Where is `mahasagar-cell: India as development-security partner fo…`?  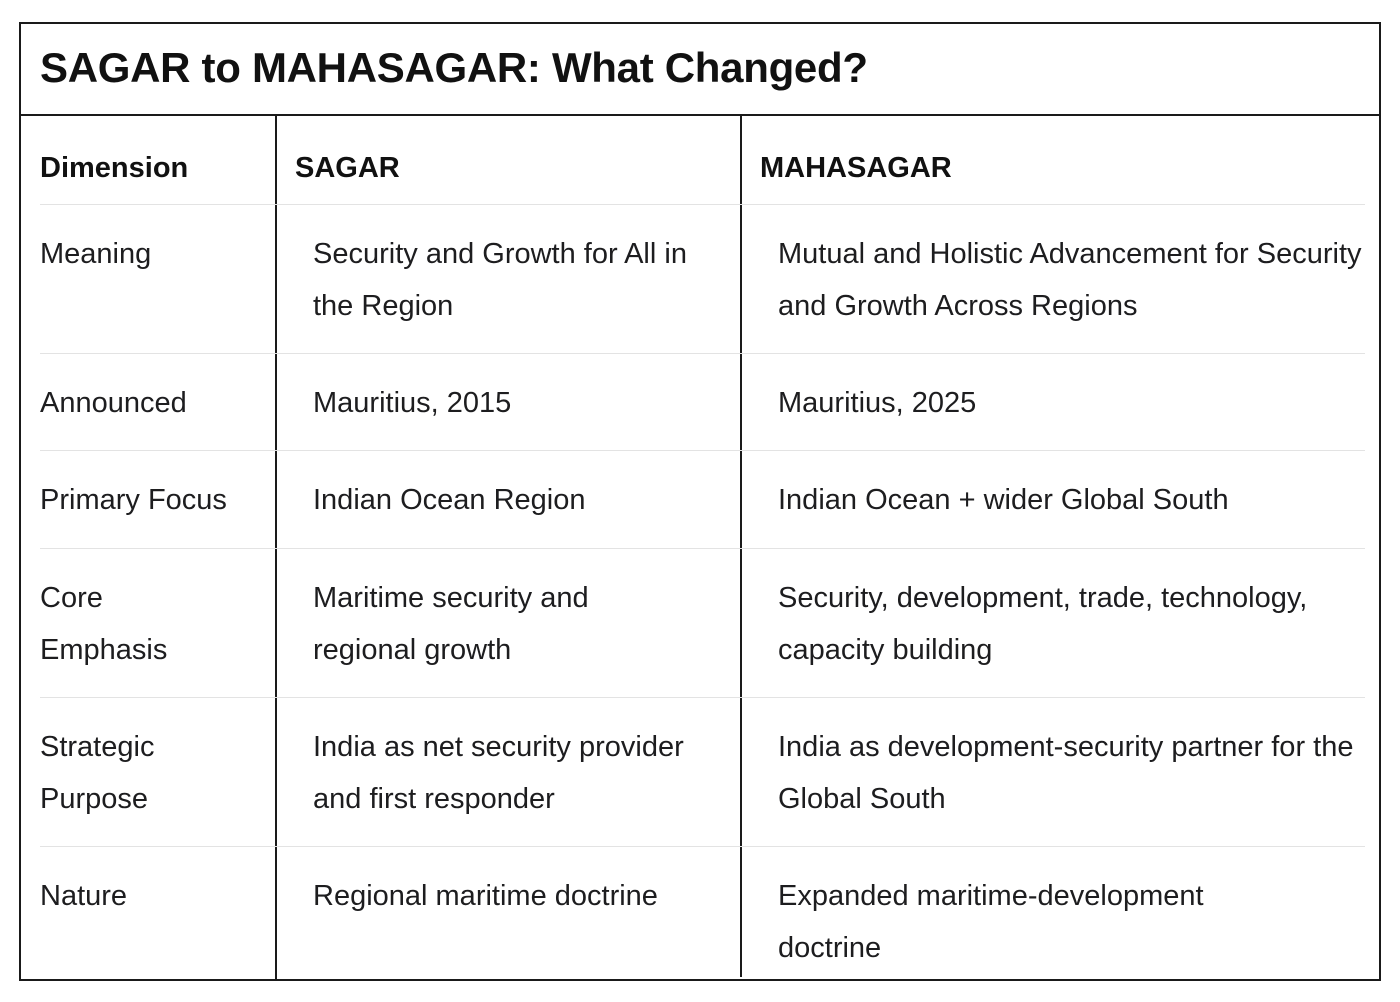
mahasagar-cell: India as development-security partner fo… is located at coordinates (1066, 773).